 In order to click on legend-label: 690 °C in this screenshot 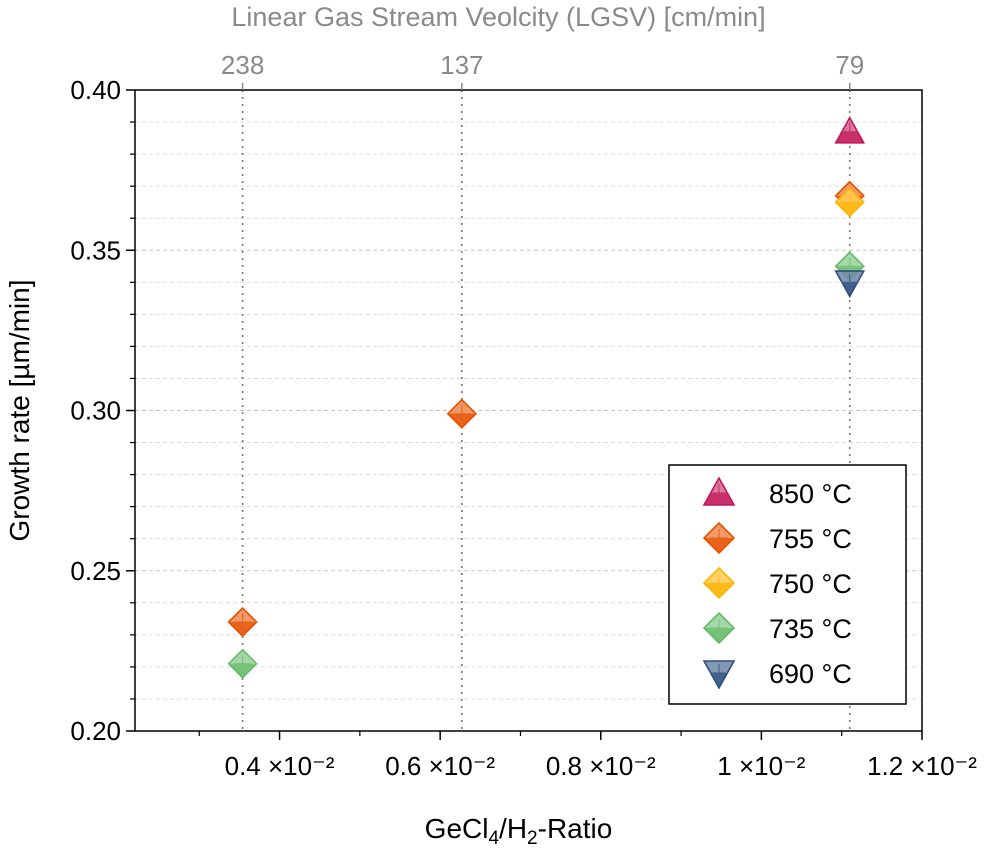, I will do `click(810, 674)`.